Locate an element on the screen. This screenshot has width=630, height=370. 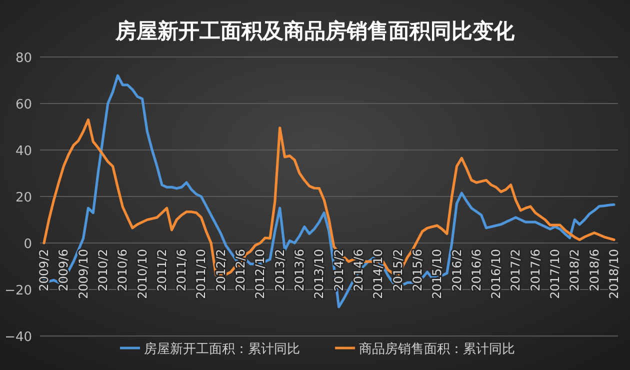
x-tick-label: 2018/6 is located at coordinates (594, 270).